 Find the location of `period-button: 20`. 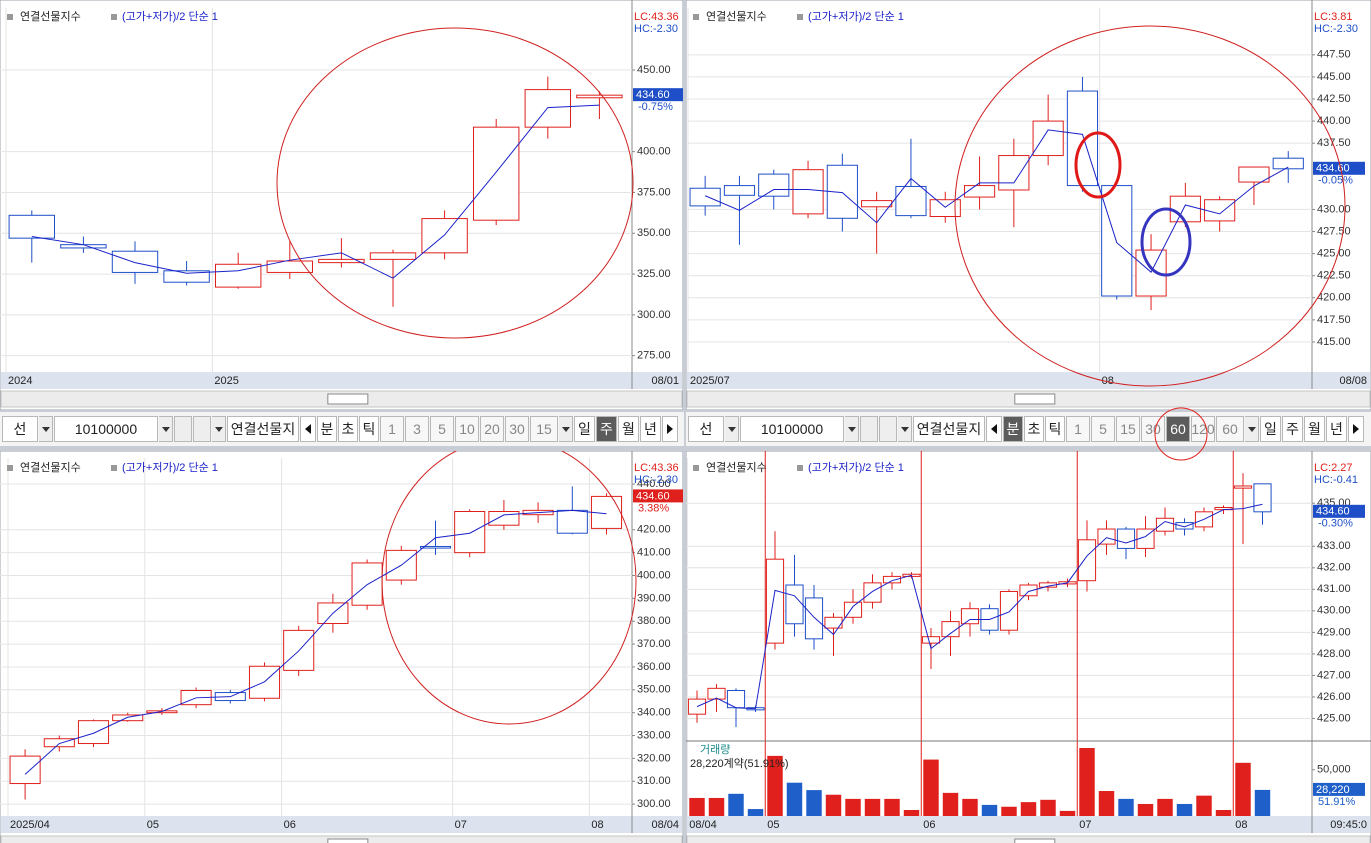

period-button: 20 is located at coordinates (492, 429).